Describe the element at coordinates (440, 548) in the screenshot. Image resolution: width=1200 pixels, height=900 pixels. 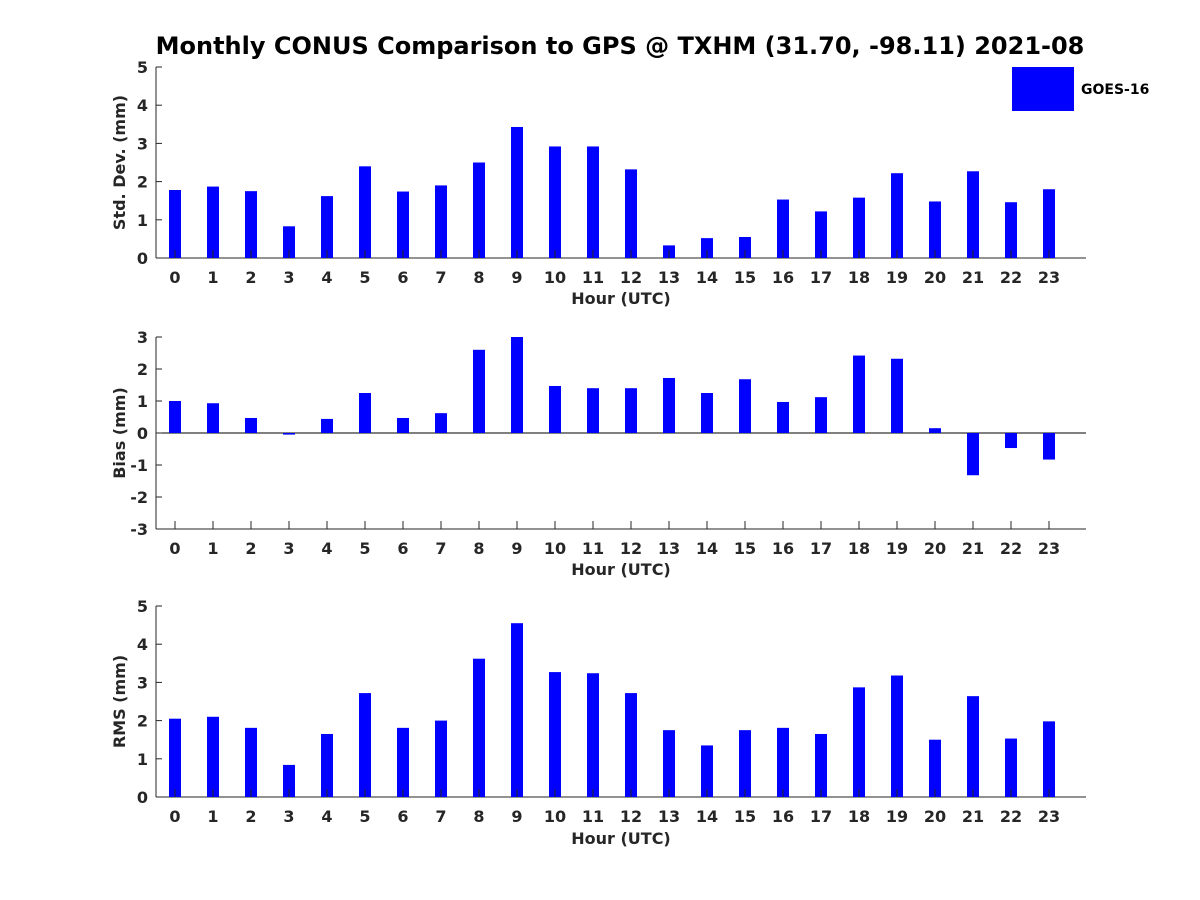
I see `bias-x-tick-label: 7` at that location.